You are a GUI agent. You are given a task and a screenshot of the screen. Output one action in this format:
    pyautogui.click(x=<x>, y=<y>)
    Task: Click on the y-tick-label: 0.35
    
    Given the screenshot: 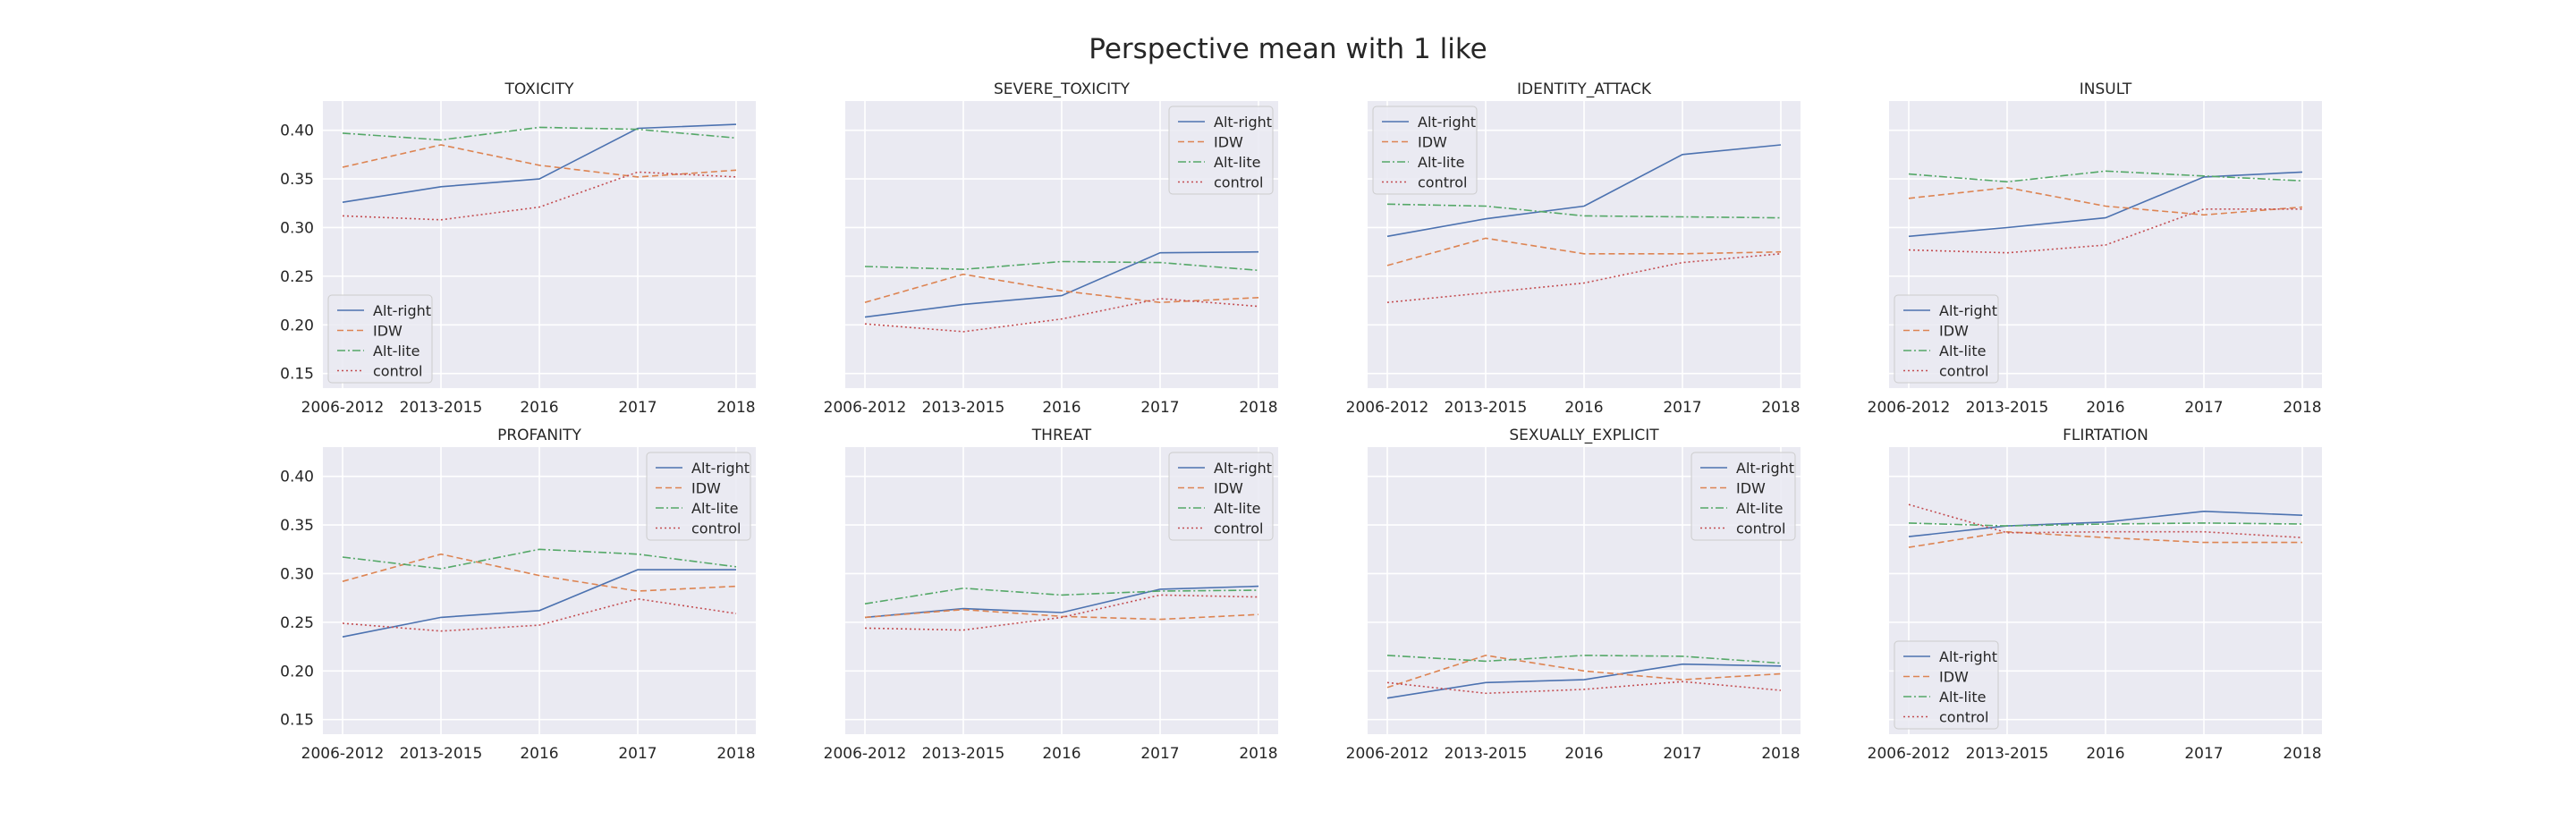 What is the action you would take?
    pyautogui.click(x=297, y=526)
    